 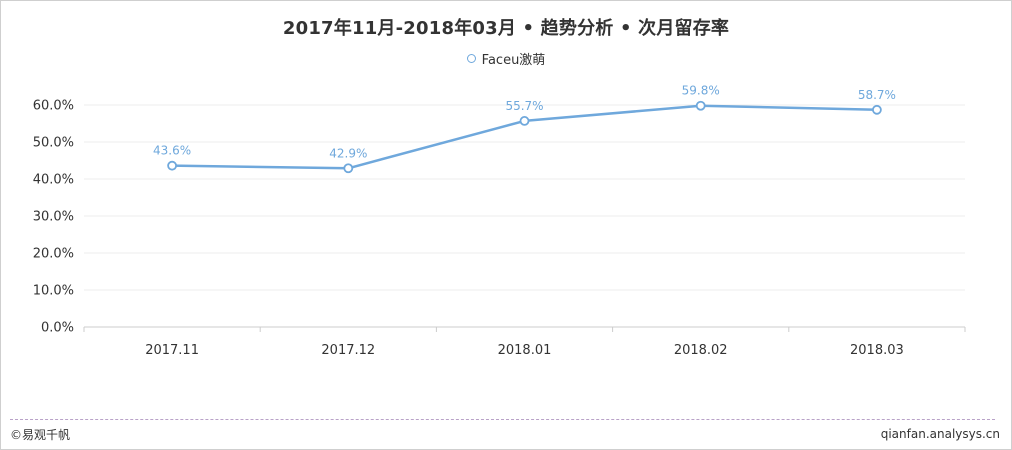 What do you see at coordinates (506, 28) in the screenshot?
I see `chart-title: 2017年11月-2018年03月 • 趋势分析 • 次月留存率` at bounding box center [506, 28].